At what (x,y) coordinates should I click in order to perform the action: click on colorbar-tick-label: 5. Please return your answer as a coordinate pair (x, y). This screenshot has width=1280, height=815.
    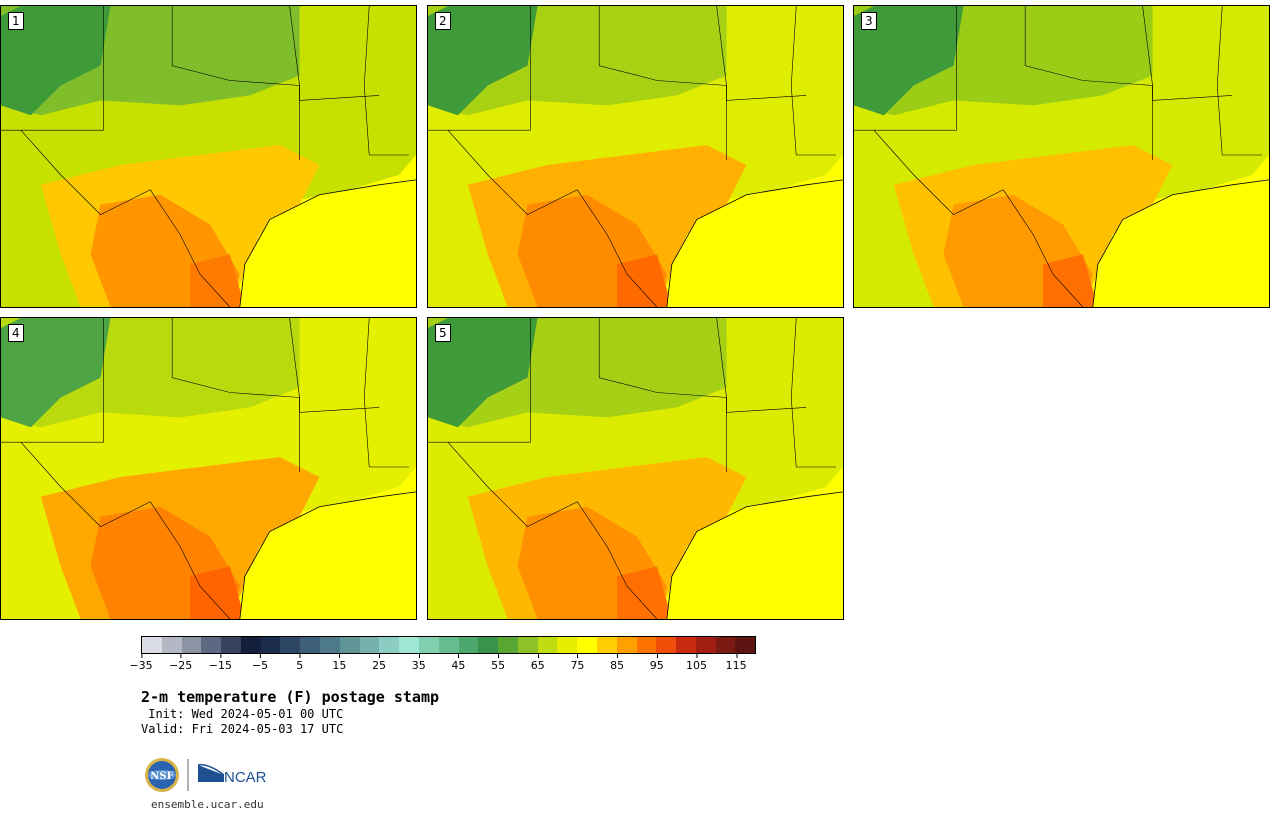
    Looking at the image, I should click on (299, 663).